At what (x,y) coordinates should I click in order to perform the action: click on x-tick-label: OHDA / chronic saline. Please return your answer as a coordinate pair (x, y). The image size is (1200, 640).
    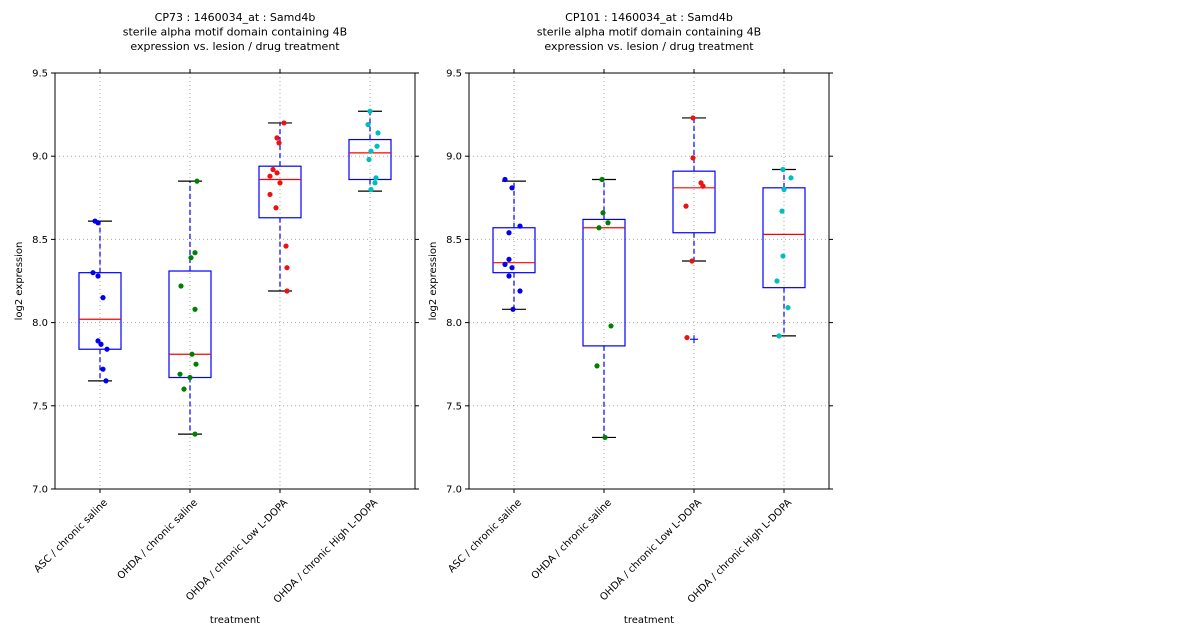
    Looking at the image, I should click on (572, 539).